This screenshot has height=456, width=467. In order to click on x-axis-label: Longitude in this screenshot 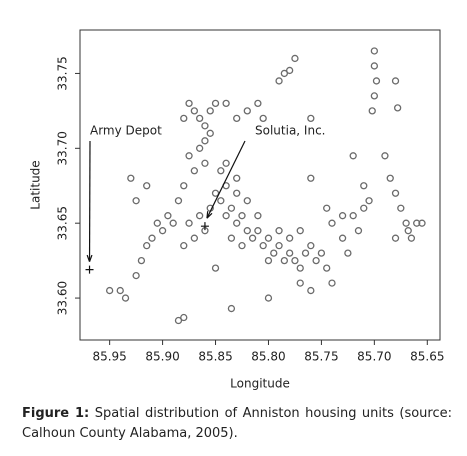, I will do `click(260, 384)`.